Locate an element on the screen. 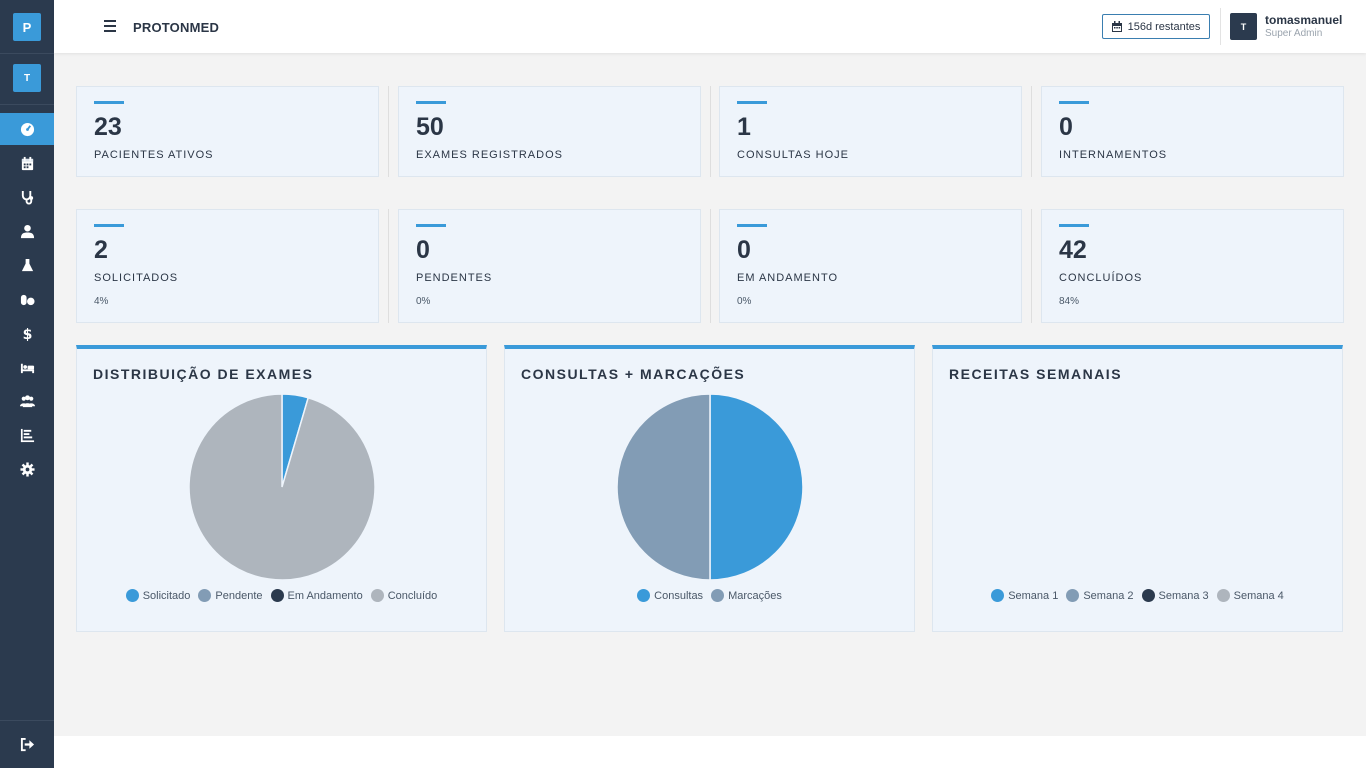 This screenshot has width=1366, height=768. dollar-icon: $ is located at coordinates (27, 334).